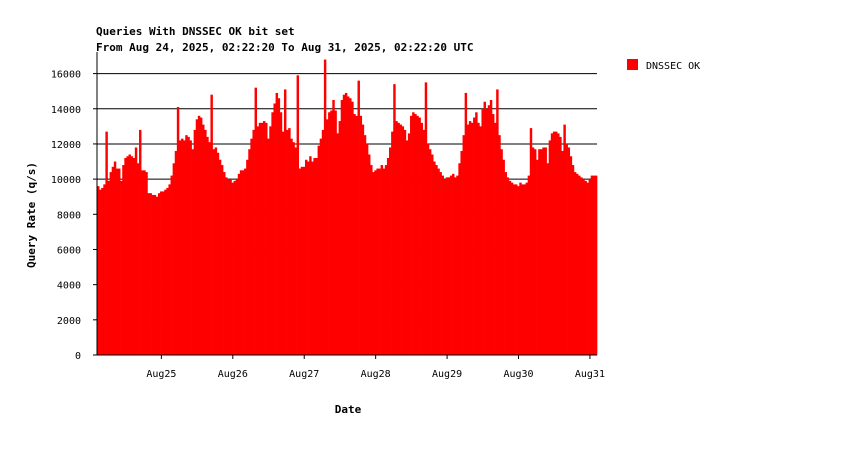 The height and width of the screenshot is (450, 850). I want to click on y-tick-label: 6000, so click(69, 250).